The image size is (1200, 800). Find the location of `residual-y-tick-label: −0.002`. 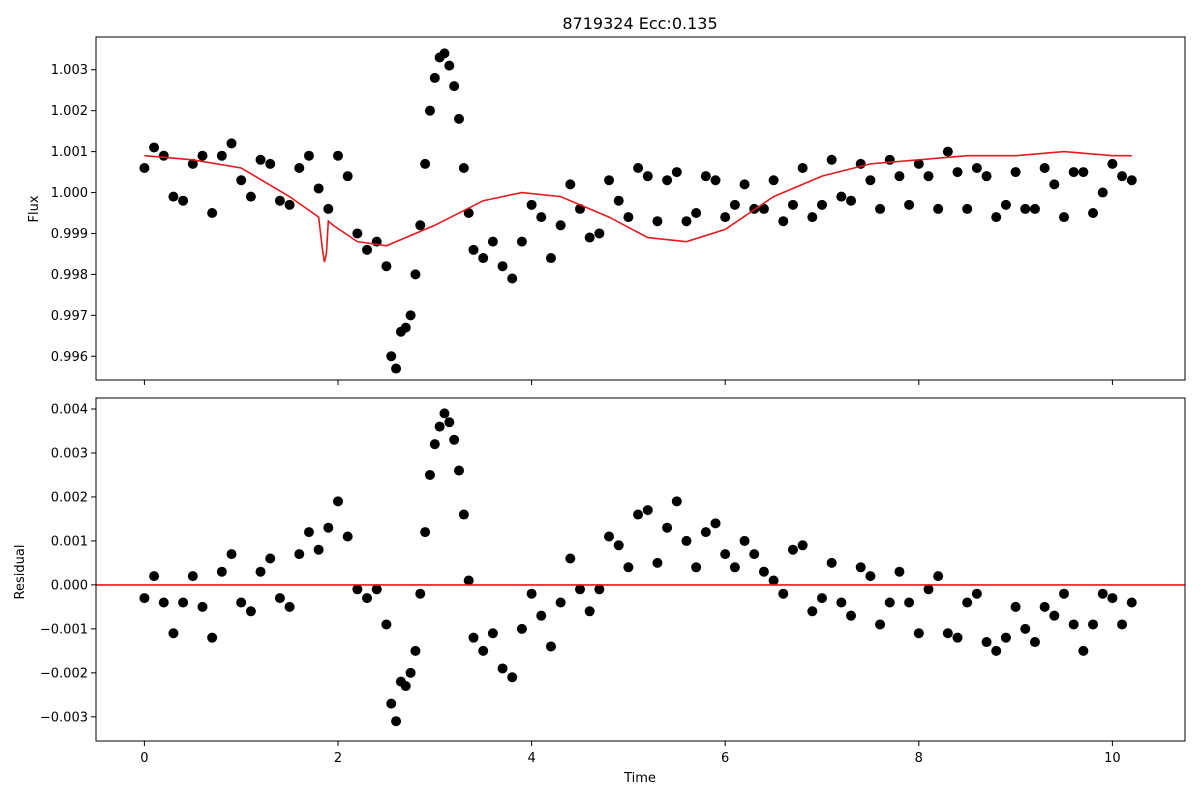

residual-y-tick-label: −0.002 is located at coordinates (64, 673).